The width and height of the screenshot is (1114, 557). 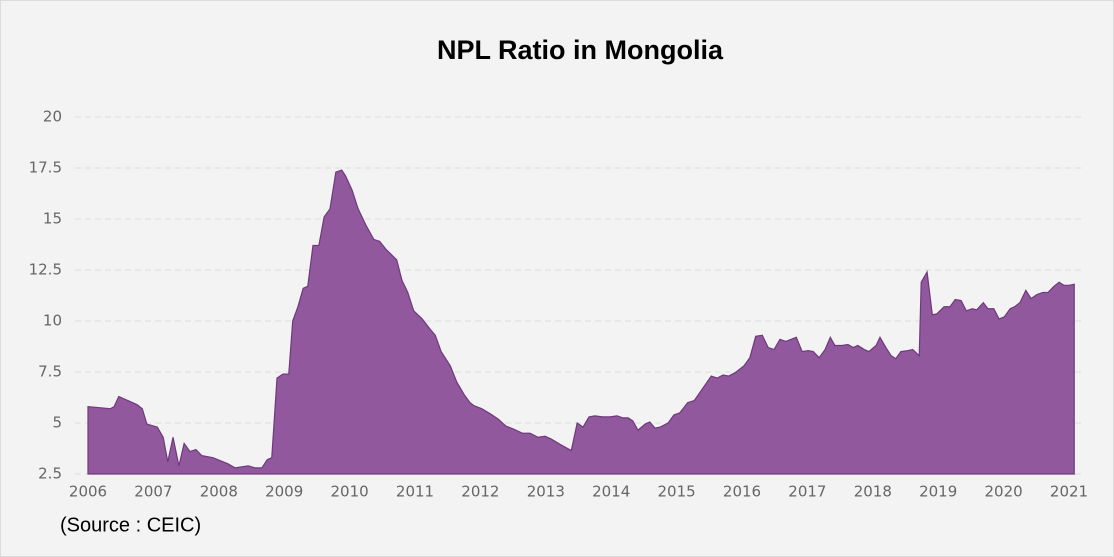 What do you see at coordinates (742, 492) in the screenshot?
I see `x-tick-label: 2016` at bounding box center [742, 492].